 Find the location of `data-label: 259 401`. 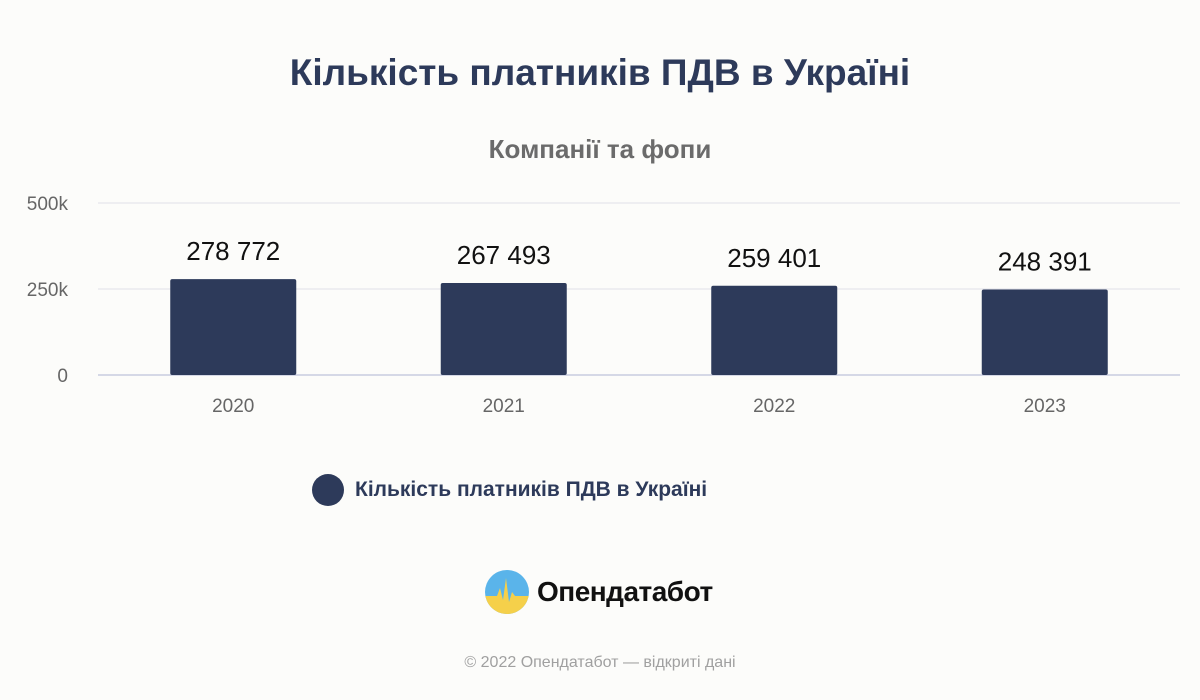

data-label: 259 401 is located at coordinates (774, 258).